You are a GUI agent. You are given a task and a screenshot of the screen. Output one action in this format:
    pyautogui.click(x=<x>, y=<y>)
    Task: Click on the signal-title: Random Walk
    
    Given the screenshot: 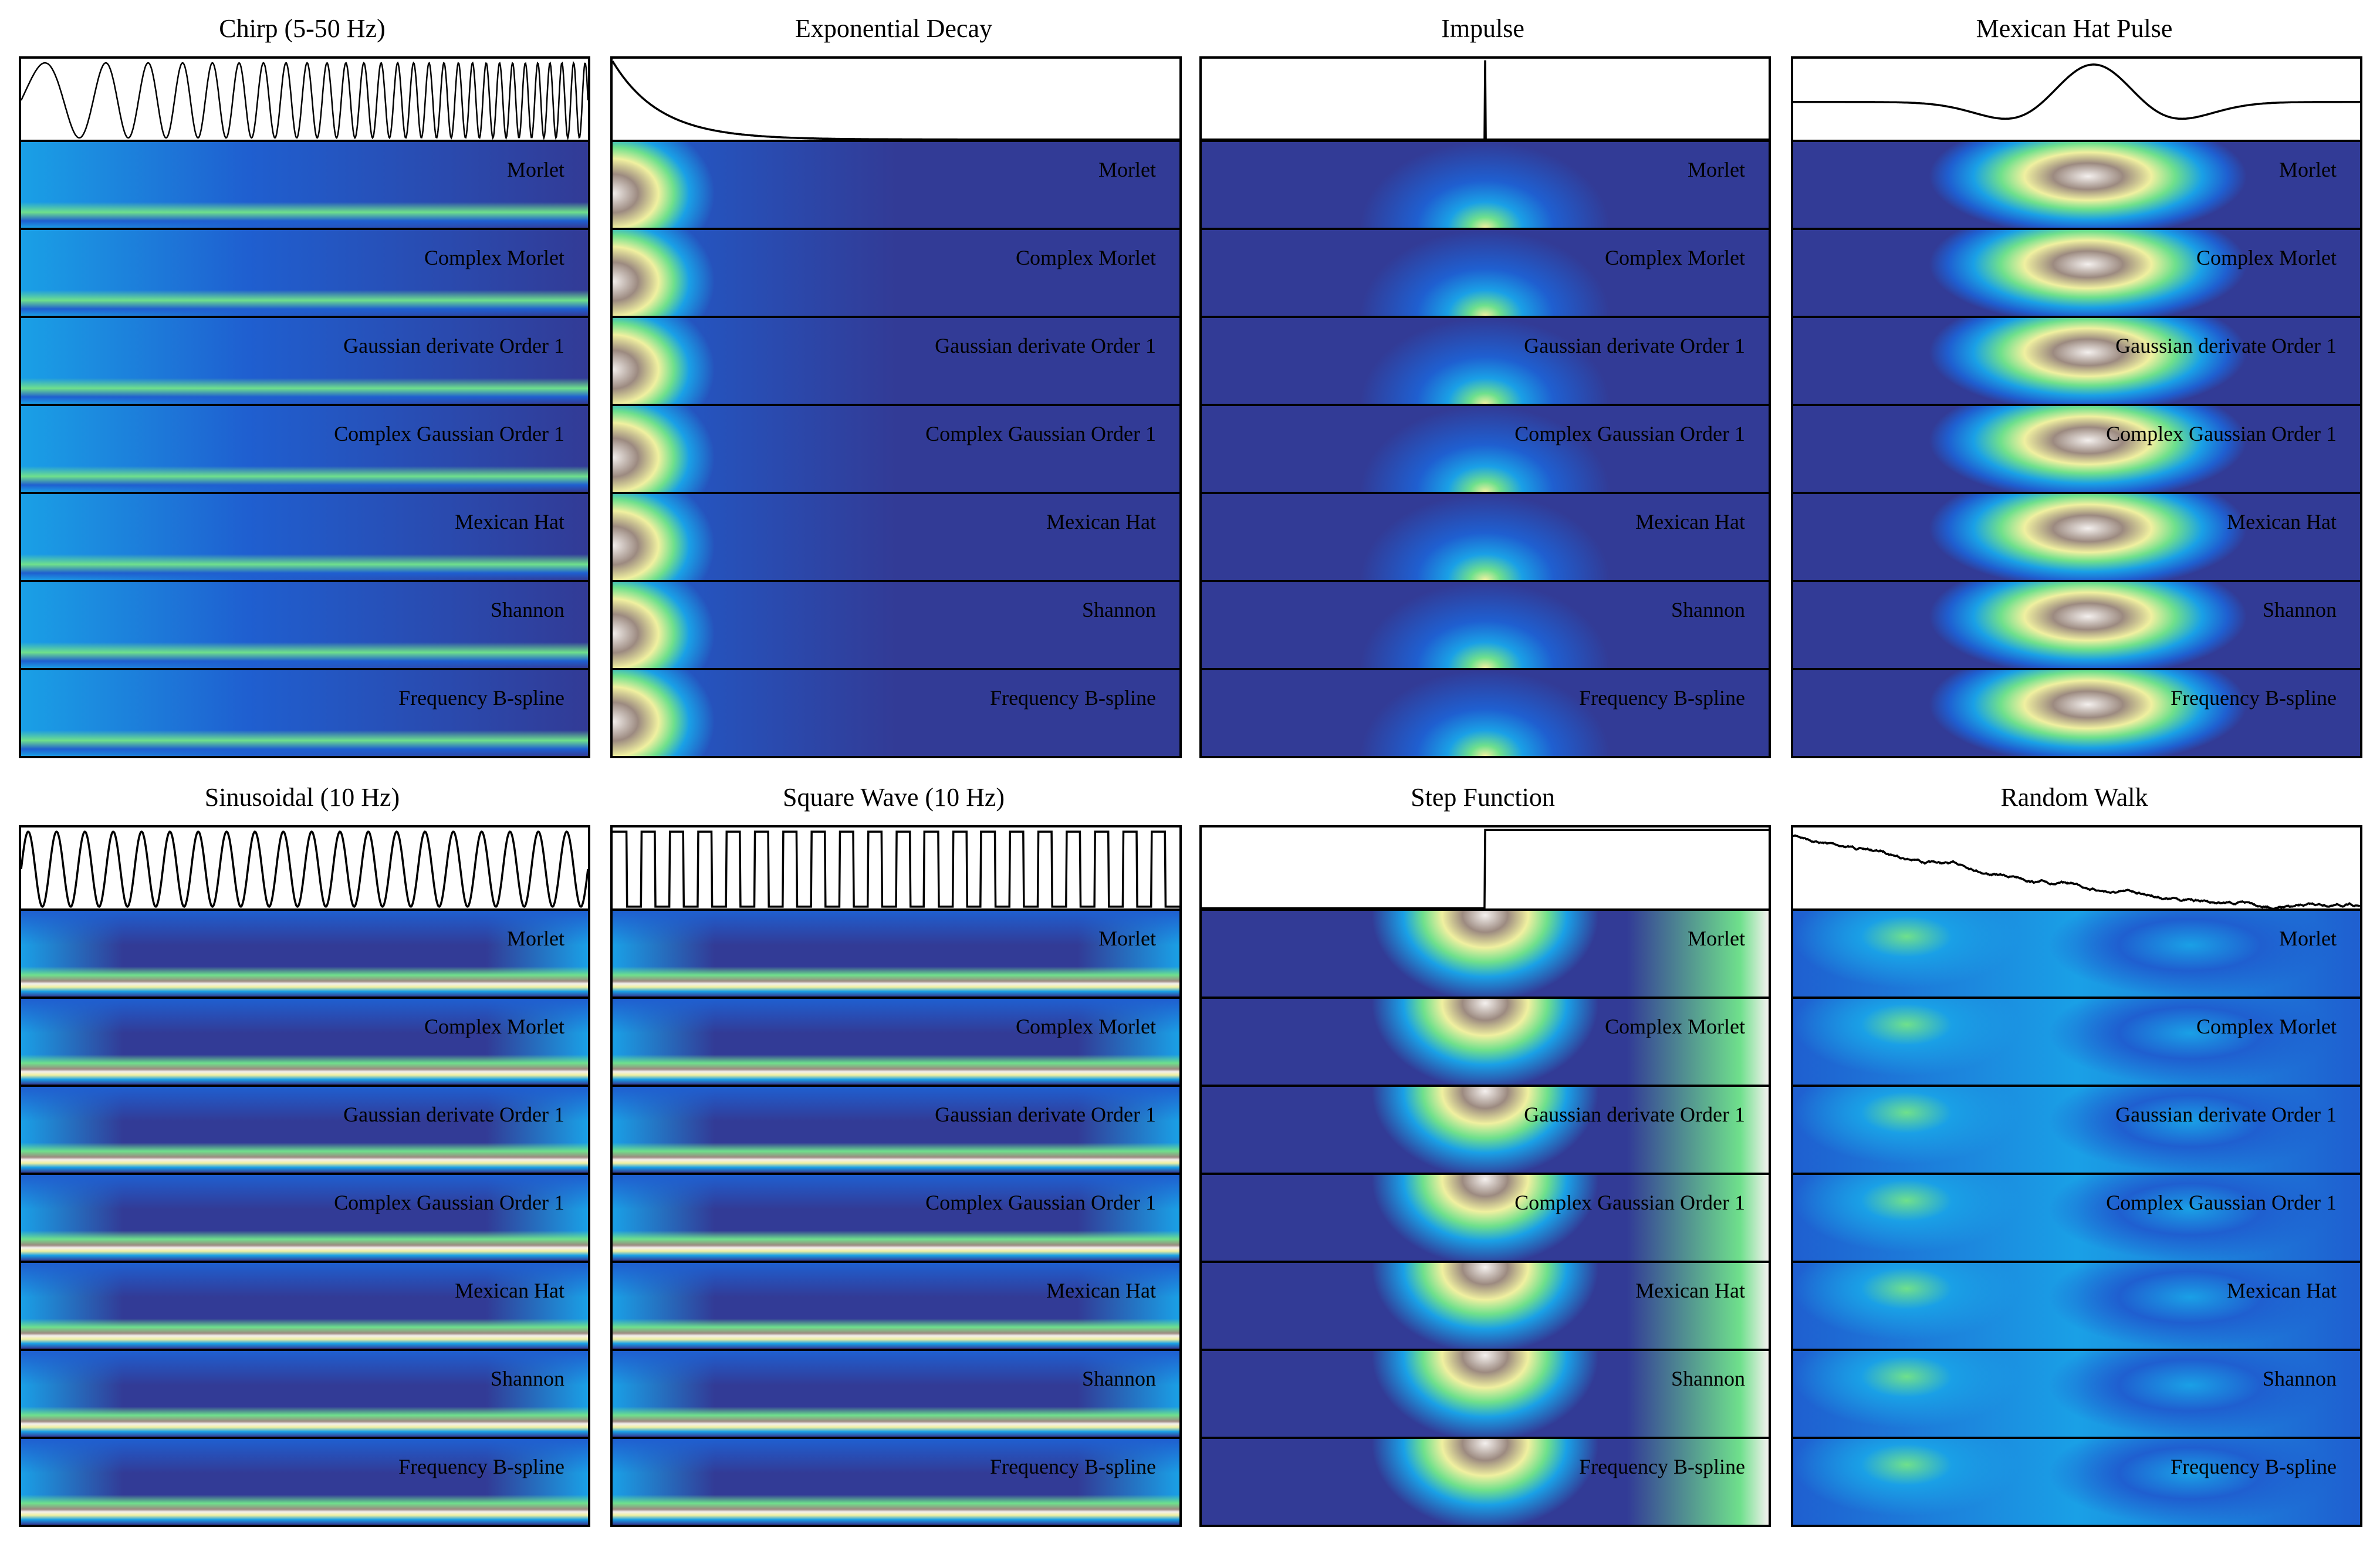 What is the action you would take?
    pyautogui.click(x=2074, y=797)
    